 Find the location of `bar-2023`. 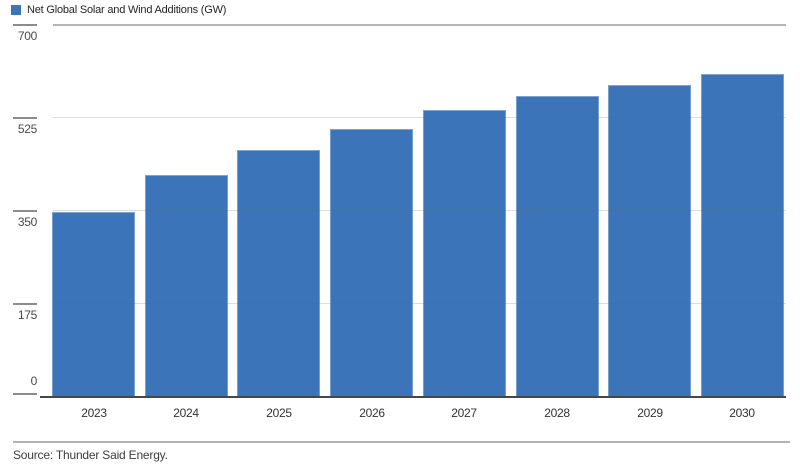

bar-2023 is located at coordinates (93, 304).